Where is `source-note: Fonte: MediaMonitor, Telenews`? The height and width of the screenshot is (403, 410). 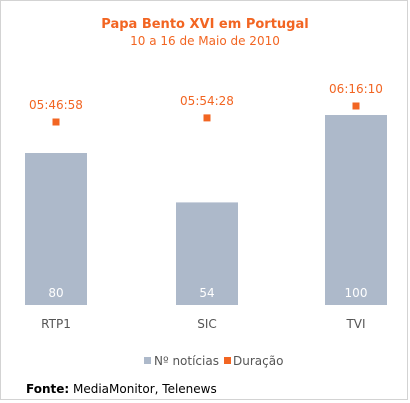
source-note: Fonte: MediaMonitor, Telenews is located at coordinates (121, 389).